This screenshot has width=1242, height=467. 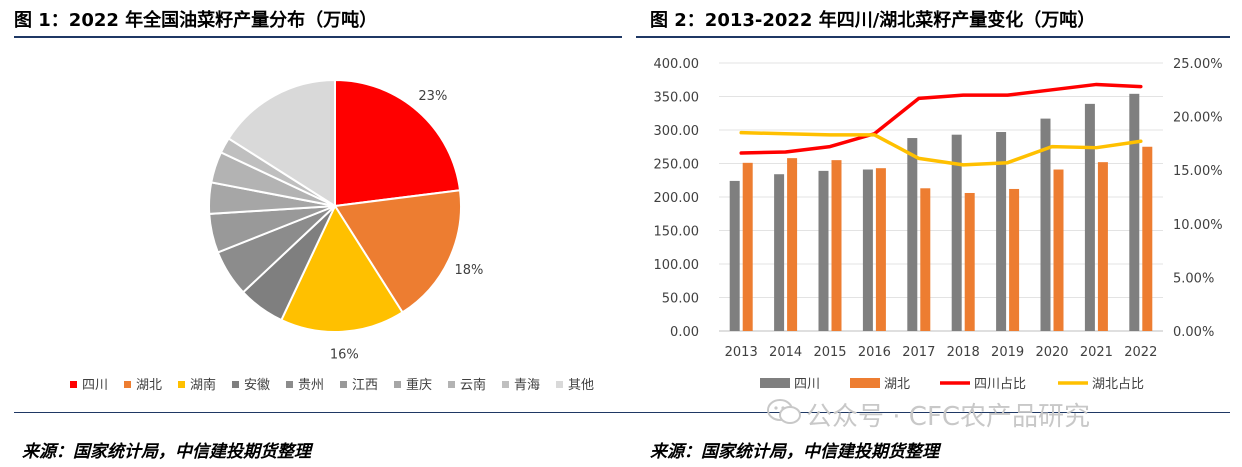 What do you see at coordinates (1058, 250) in the screenshot?
I see `bar-湖北-2020` at bounding box center [1058, 250].